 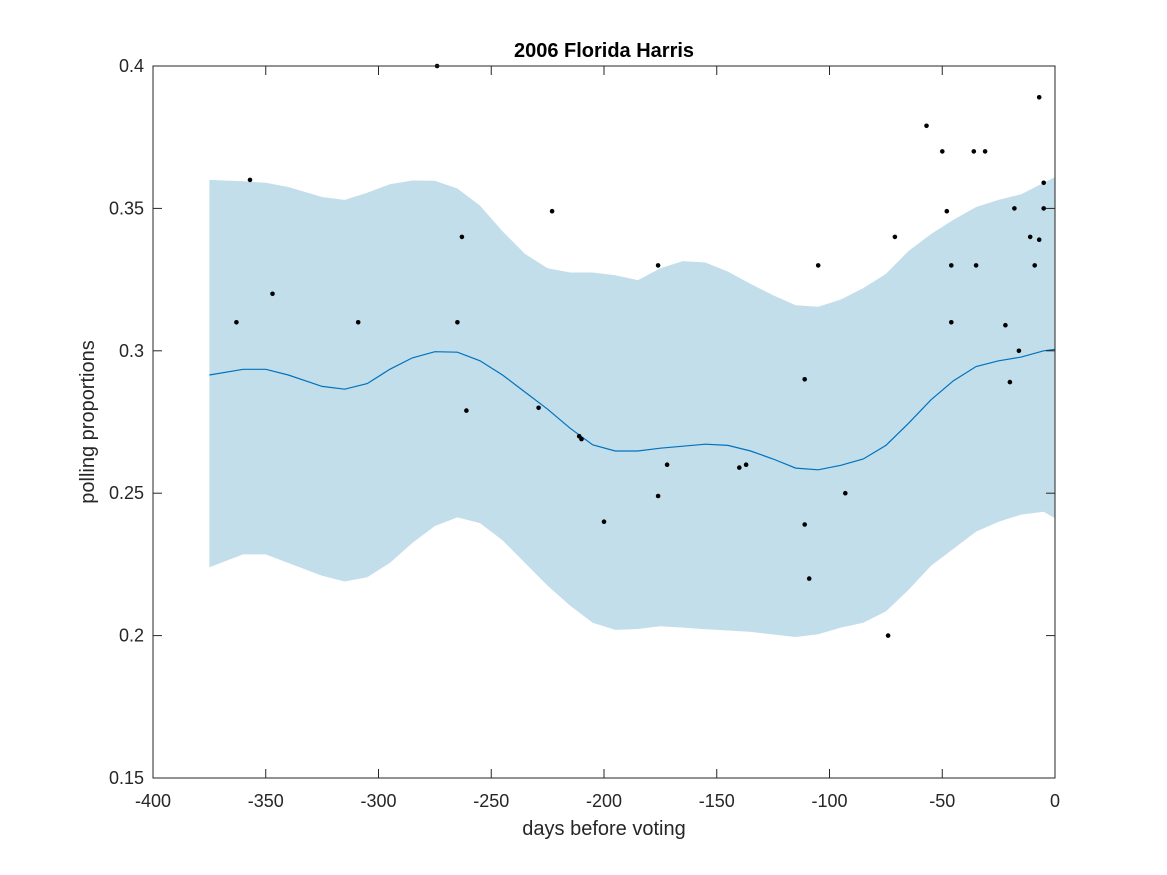 I want to click on x-tick-label: -250, so click(x=491, y=801).